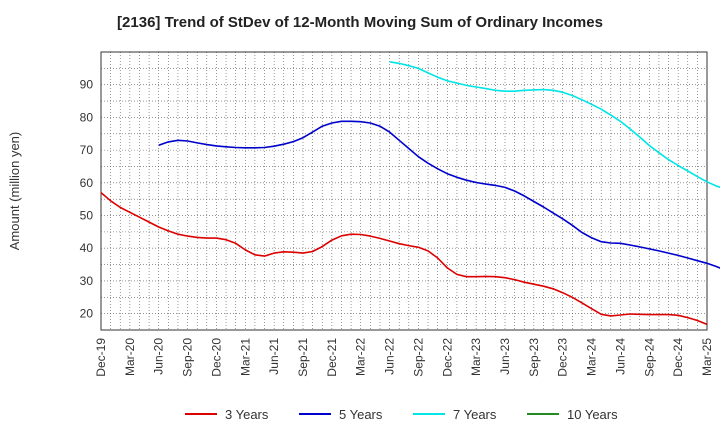 The width and height of the screenshot is (720, 440). I want to click on x-tick-label: Jun-21, so click(274, 356).